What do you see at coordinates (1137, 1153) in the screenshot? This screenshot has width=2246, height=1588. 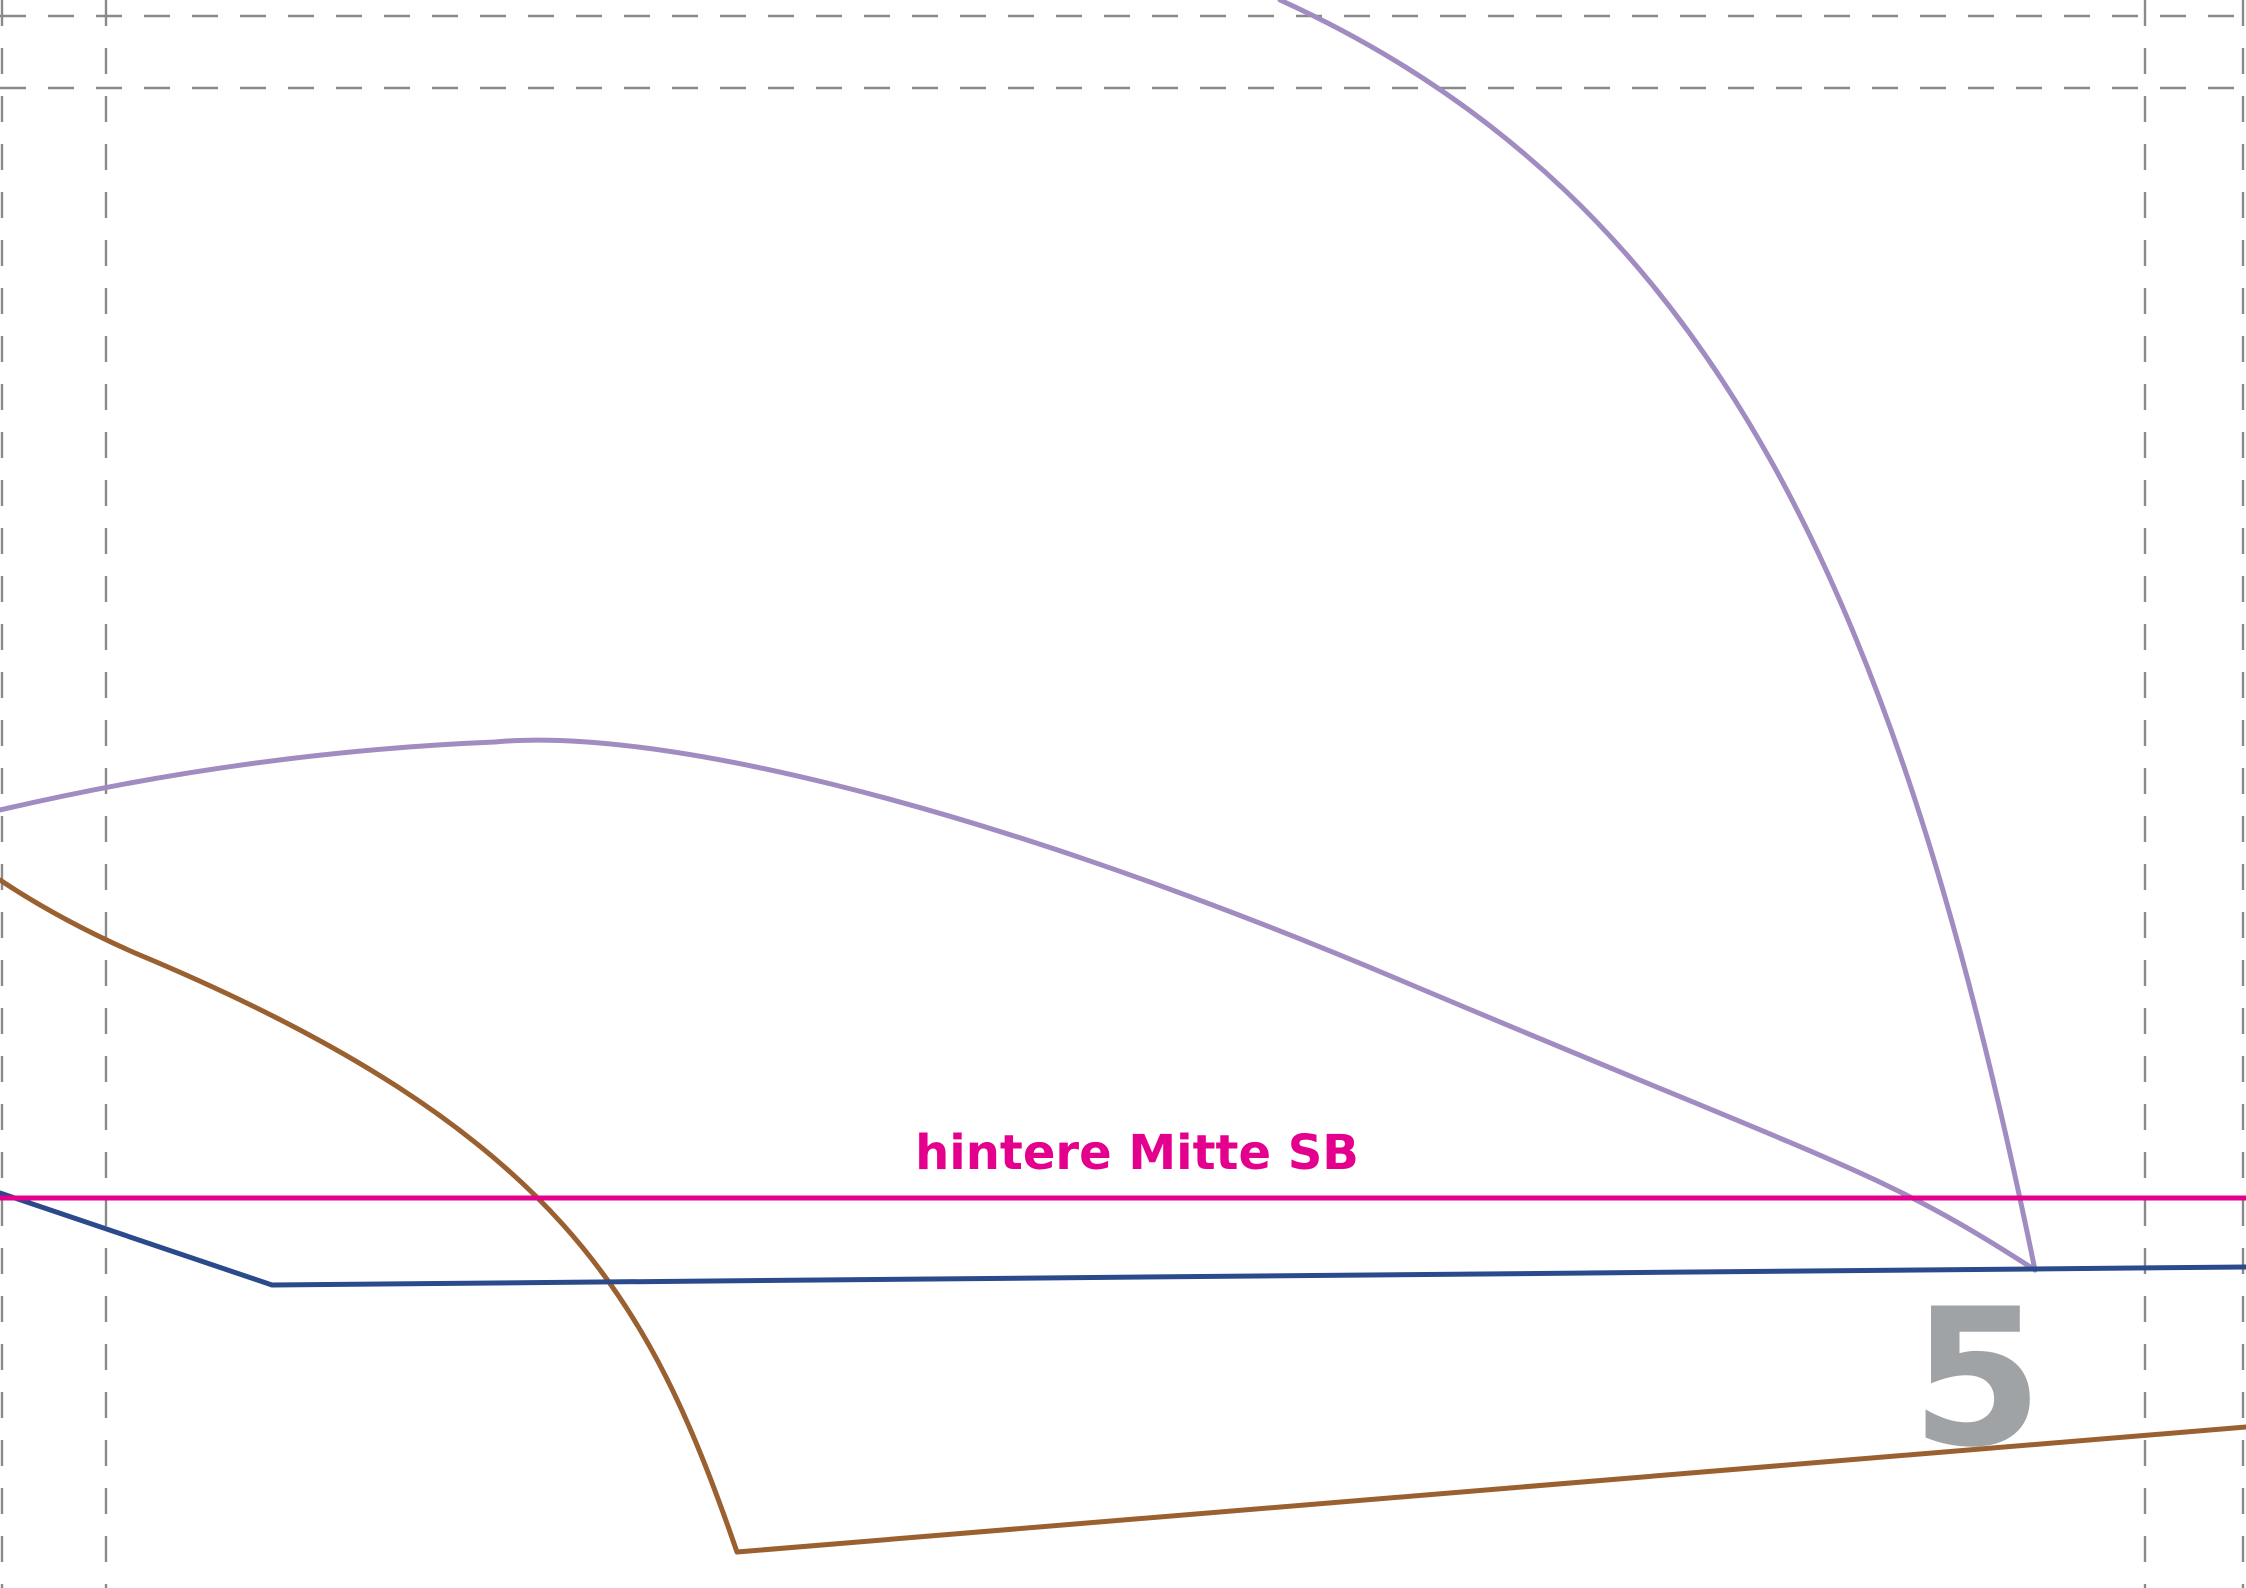 I see `center-back-label: hintere Mitte SB` at bounding box center [1137, 1153].